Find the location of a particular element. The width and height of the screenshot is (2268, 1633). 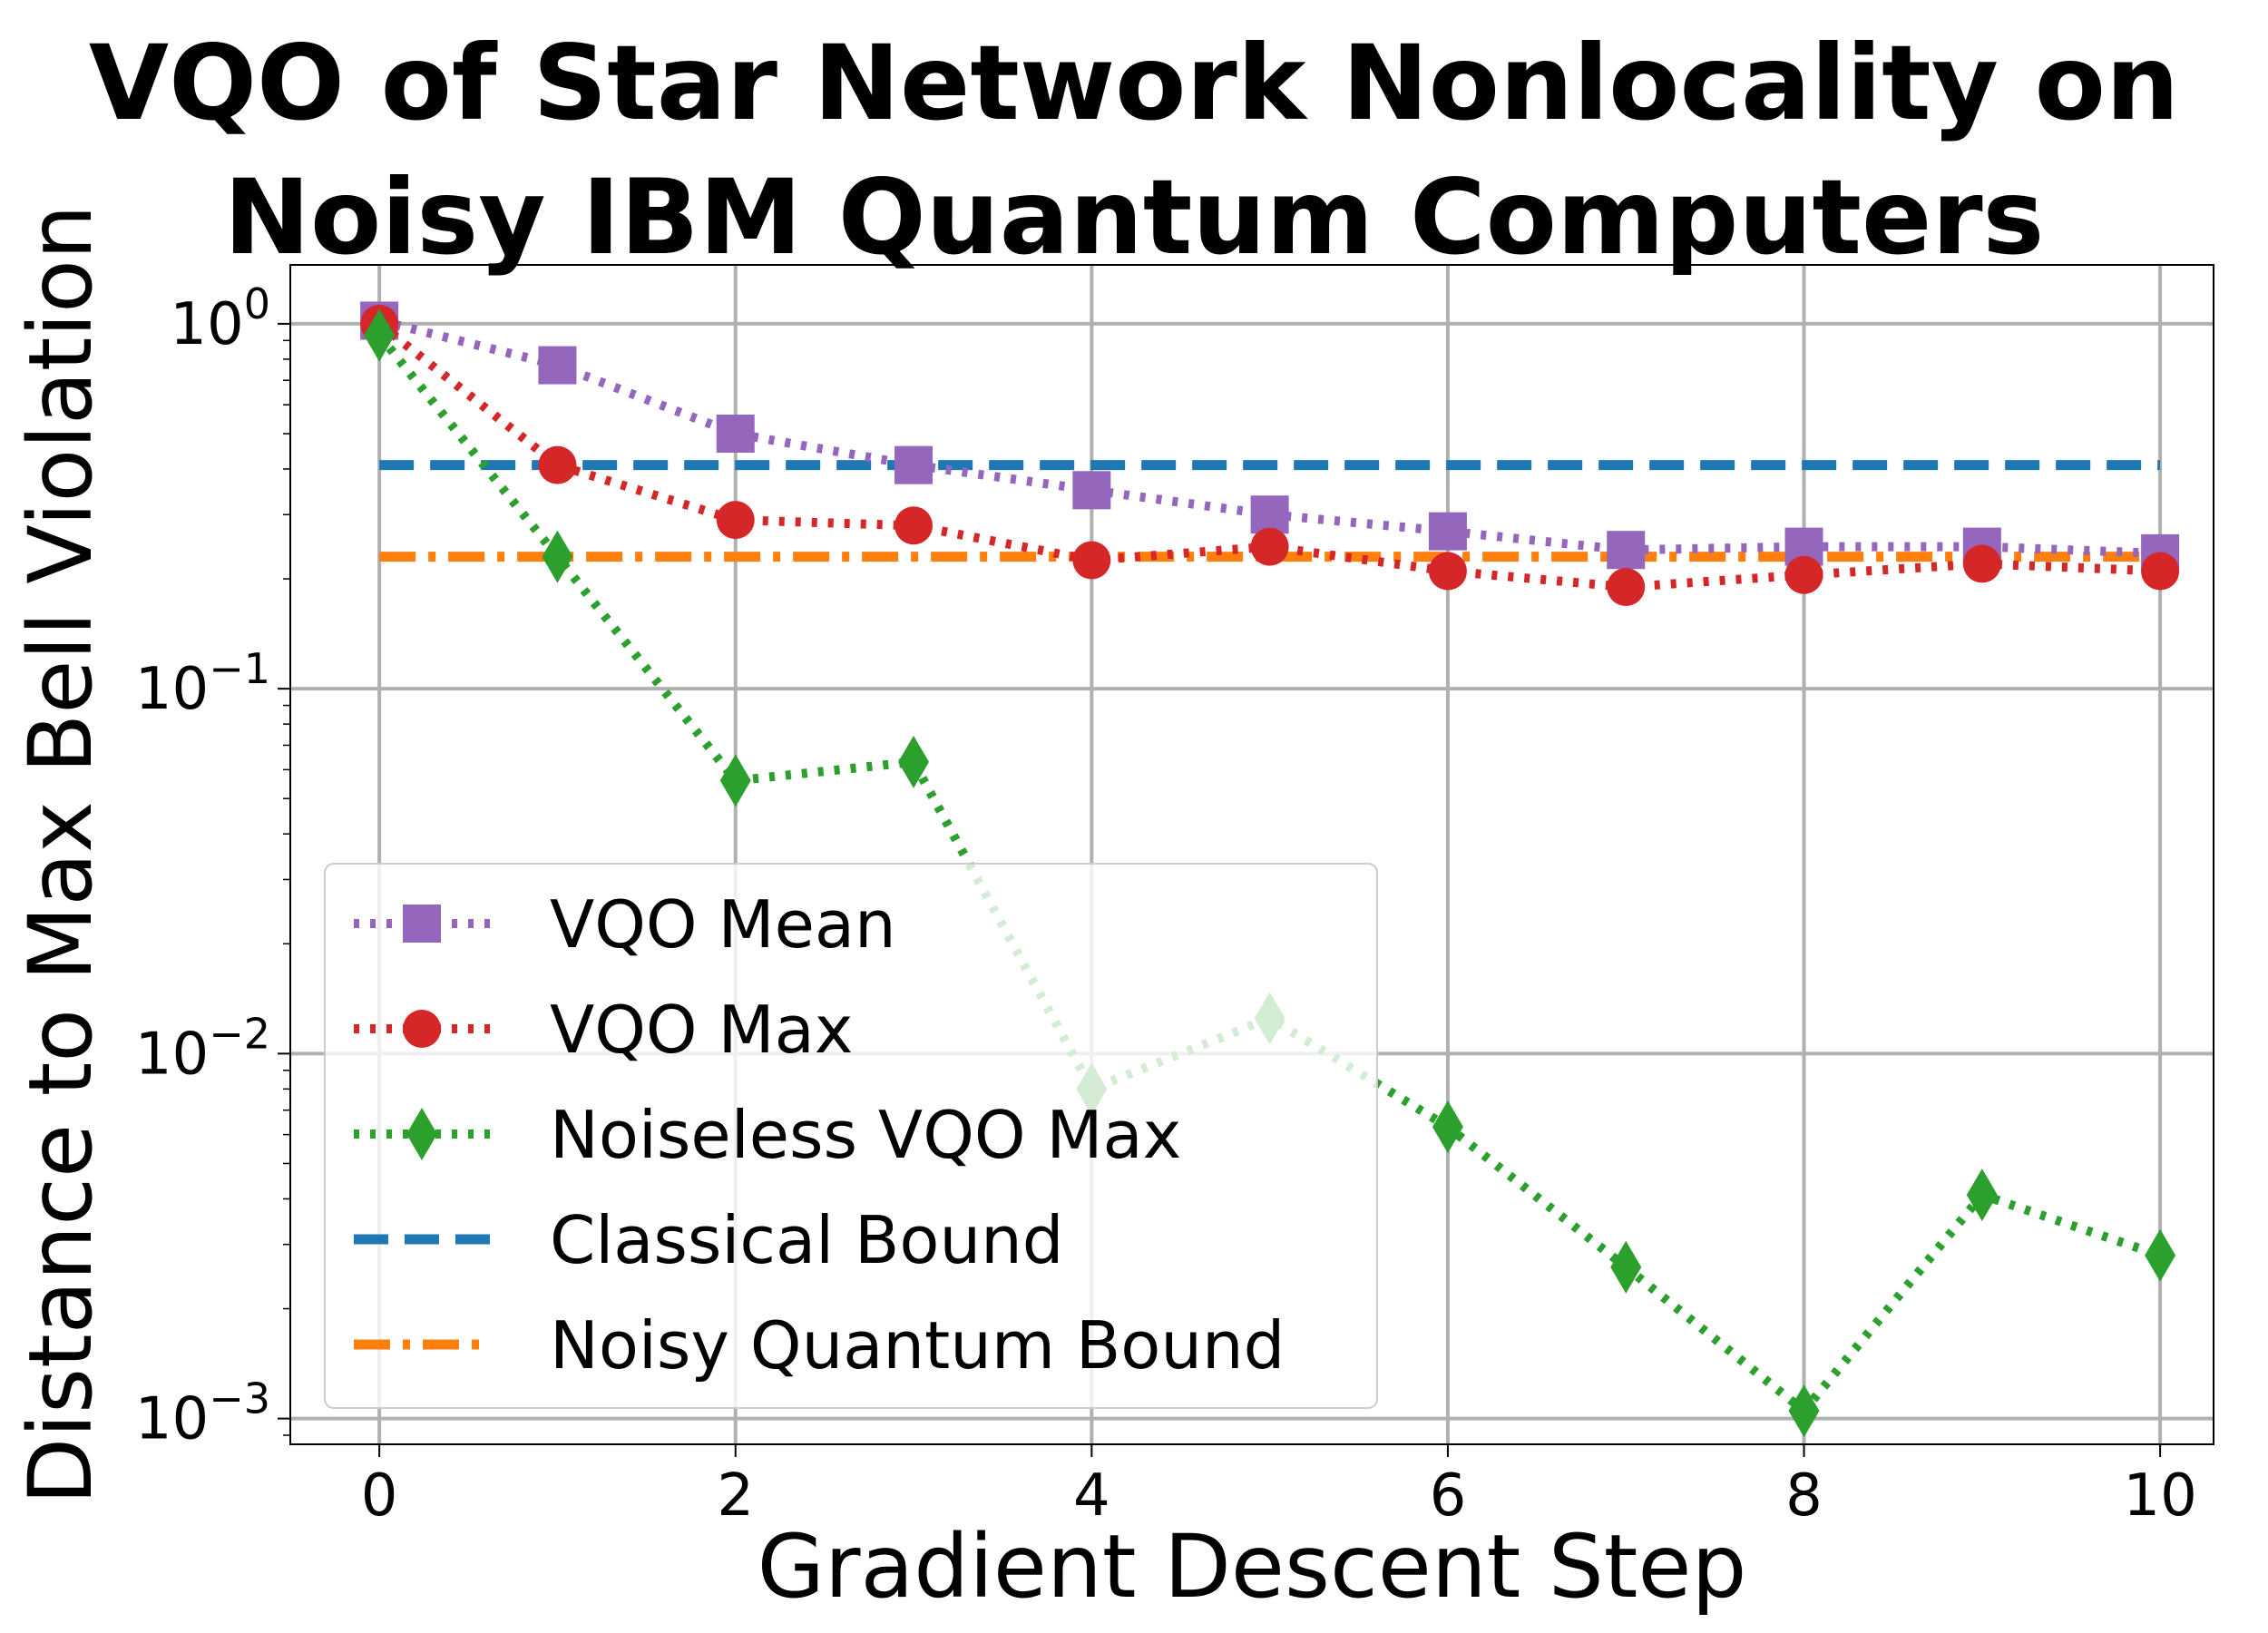

legend-label-noiseless-vqo-max: Noiseless VQO Max is located at coordinates (866, 1135).